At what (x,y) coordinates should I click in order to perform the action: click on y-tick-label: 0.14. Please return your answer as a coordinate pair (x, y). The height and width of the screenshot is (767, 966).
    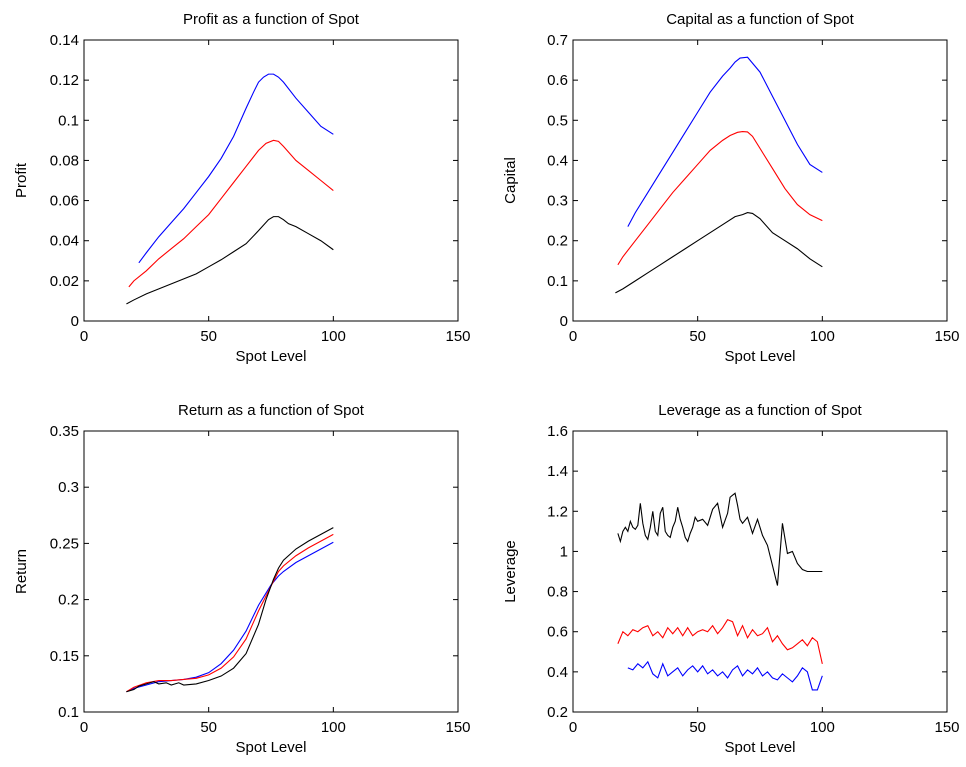
    Looking at the image, I should click on (64, 40).